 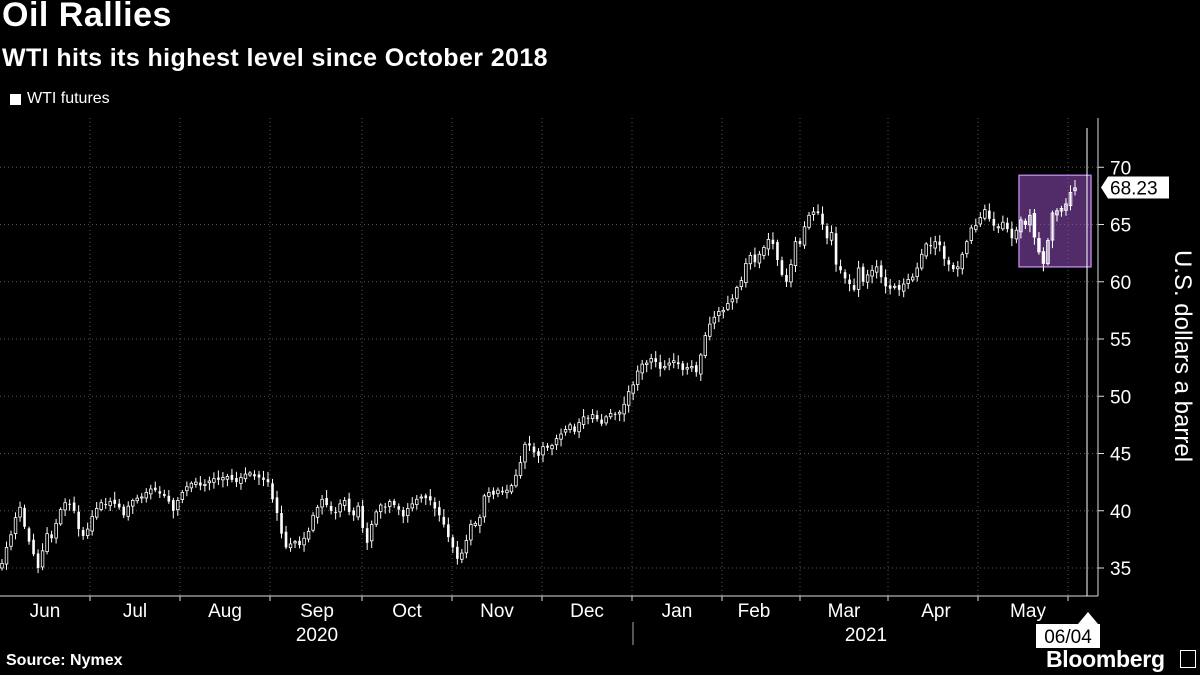 I want to click on chart-legend: WTI futures, so click(x=60, y=99).